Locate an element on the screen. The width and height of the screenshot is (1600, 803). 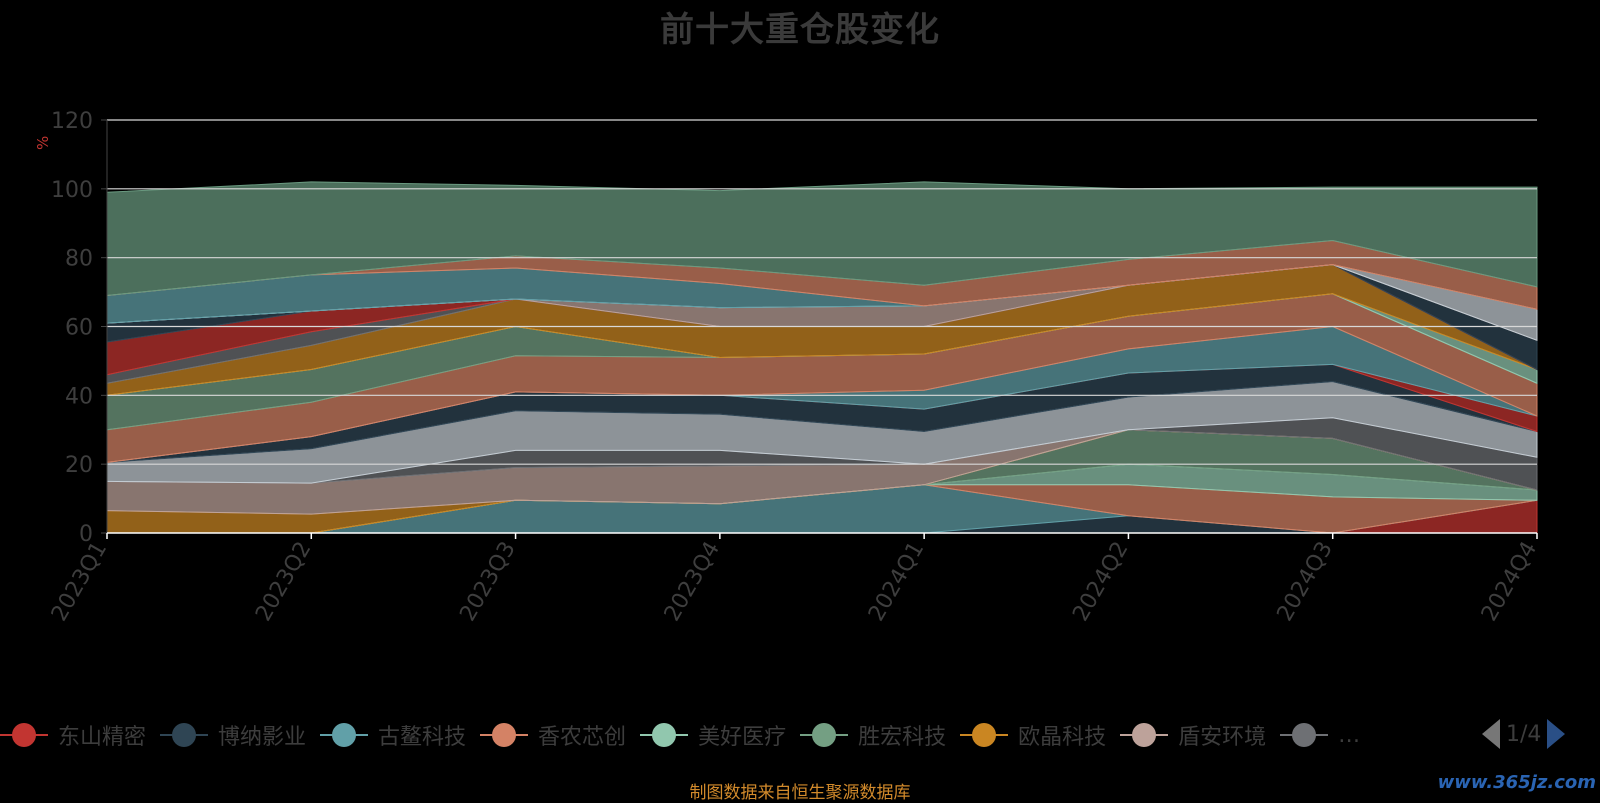
legend-item: 香农芯创 is located at coordinates (553, 735).